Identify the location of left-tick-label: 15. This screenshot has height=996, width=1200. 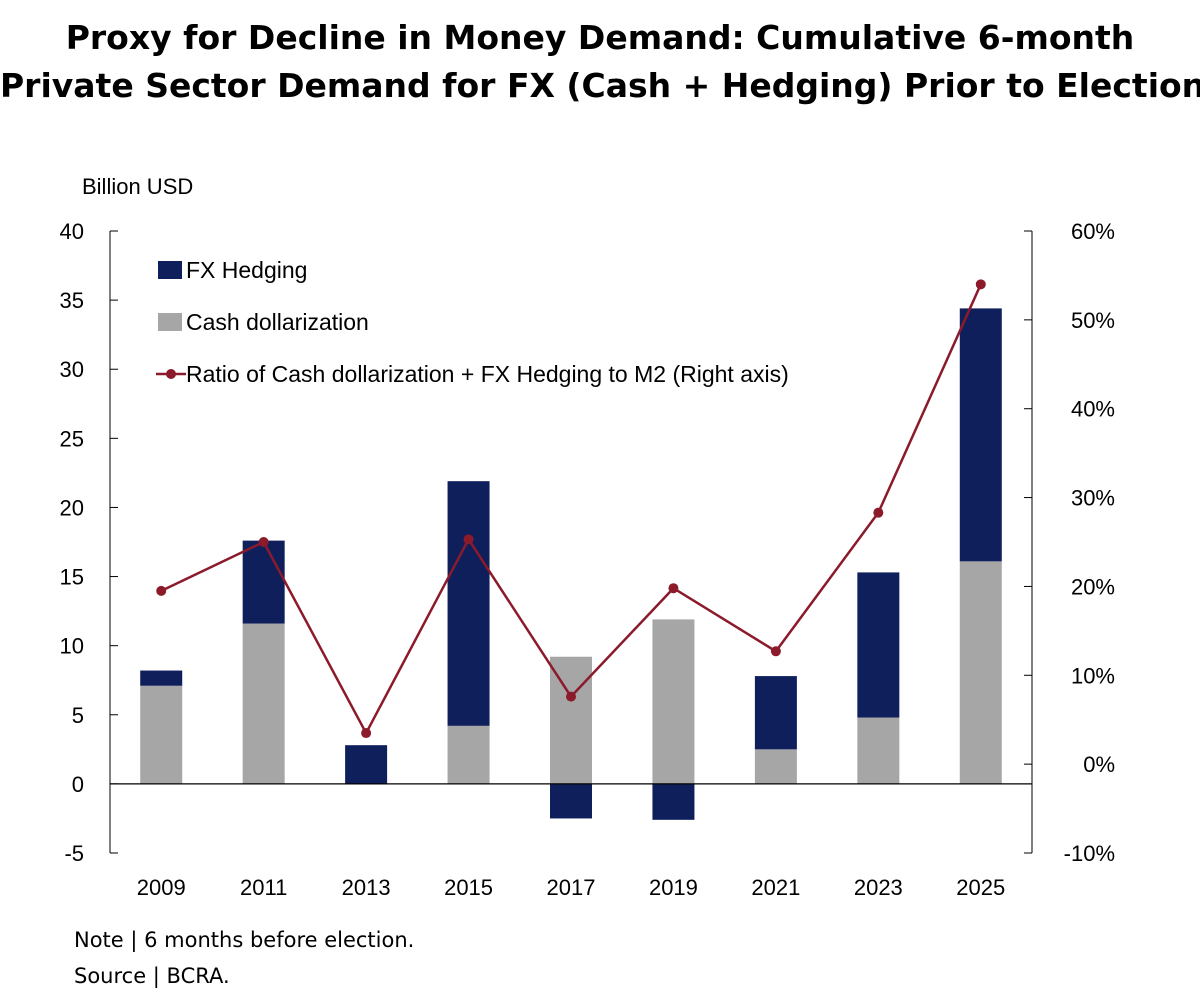
(72, 577).